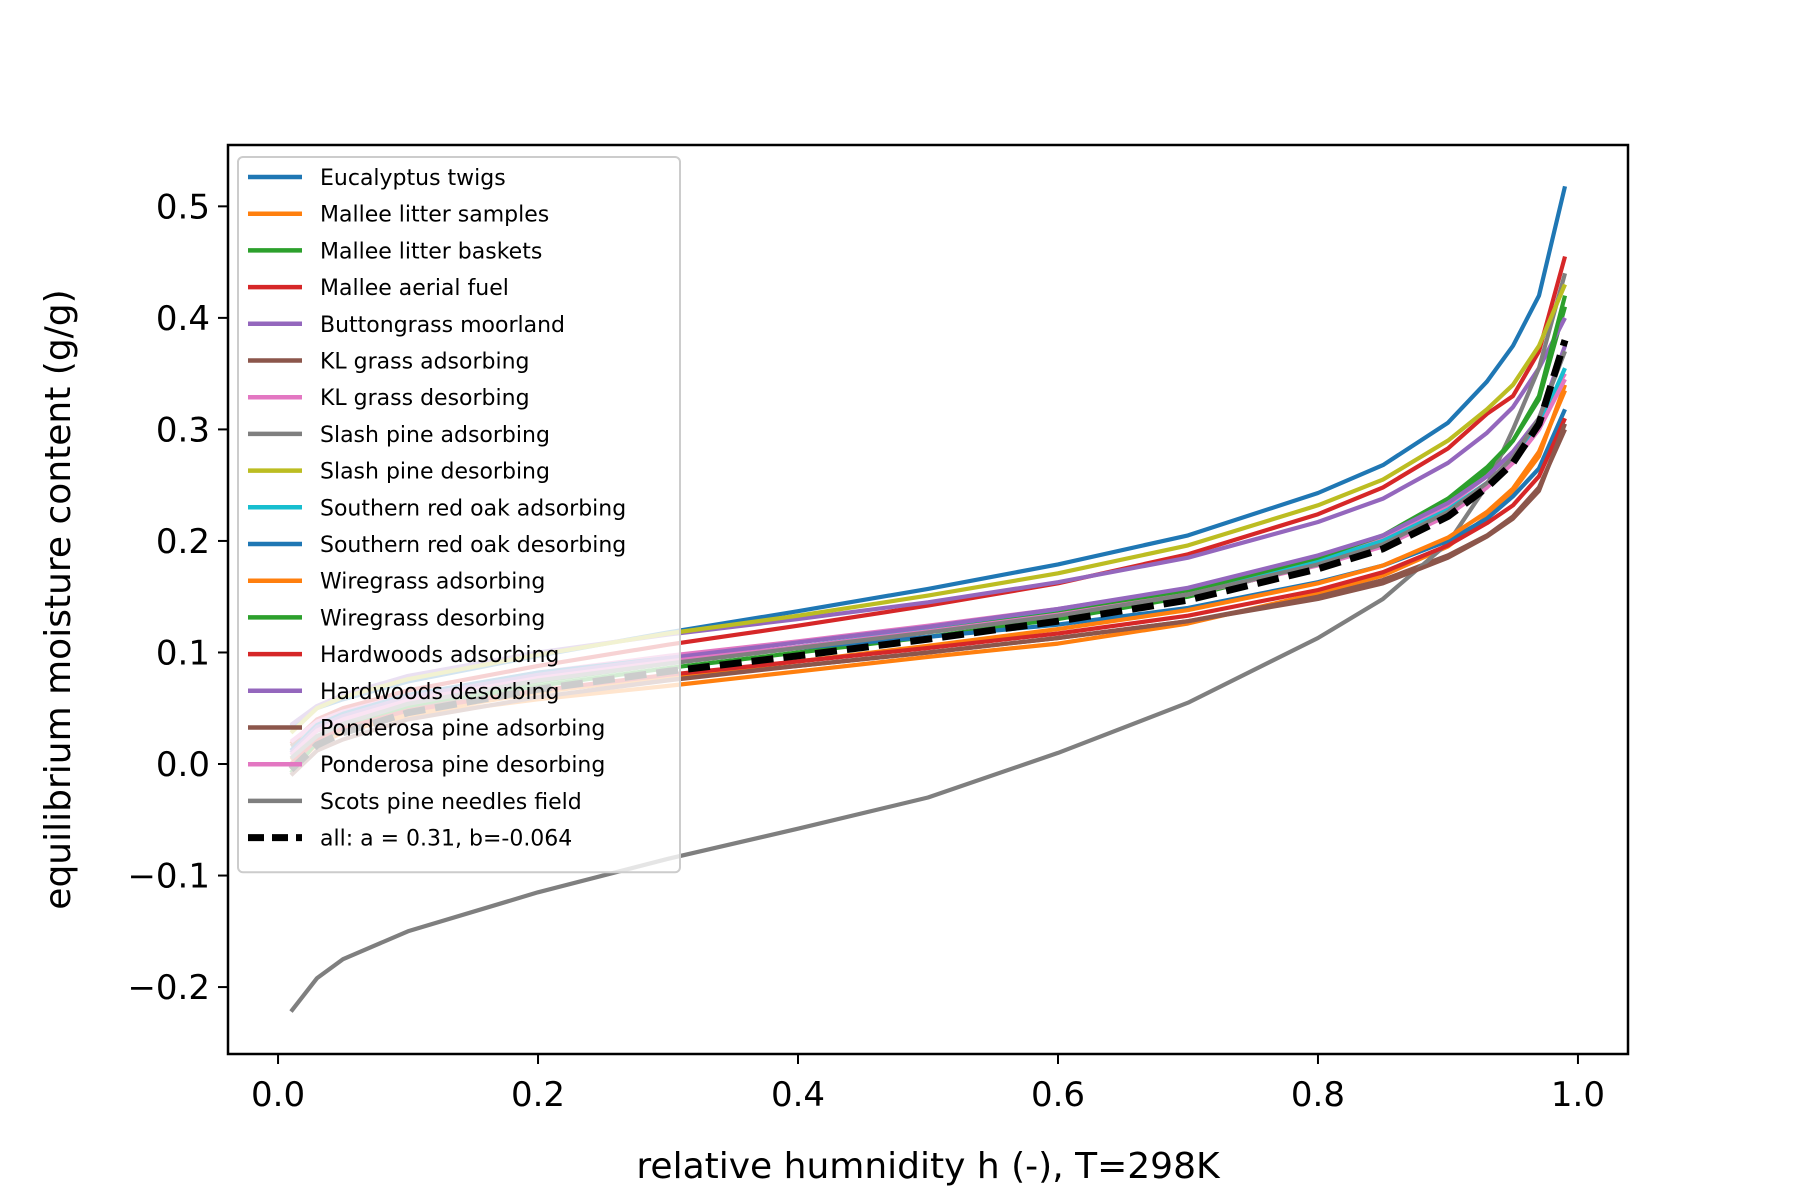  Describe the element at coordinates (442, 325) in the screenshot. I see `legend-label: Buttongrass moorland` at that location.